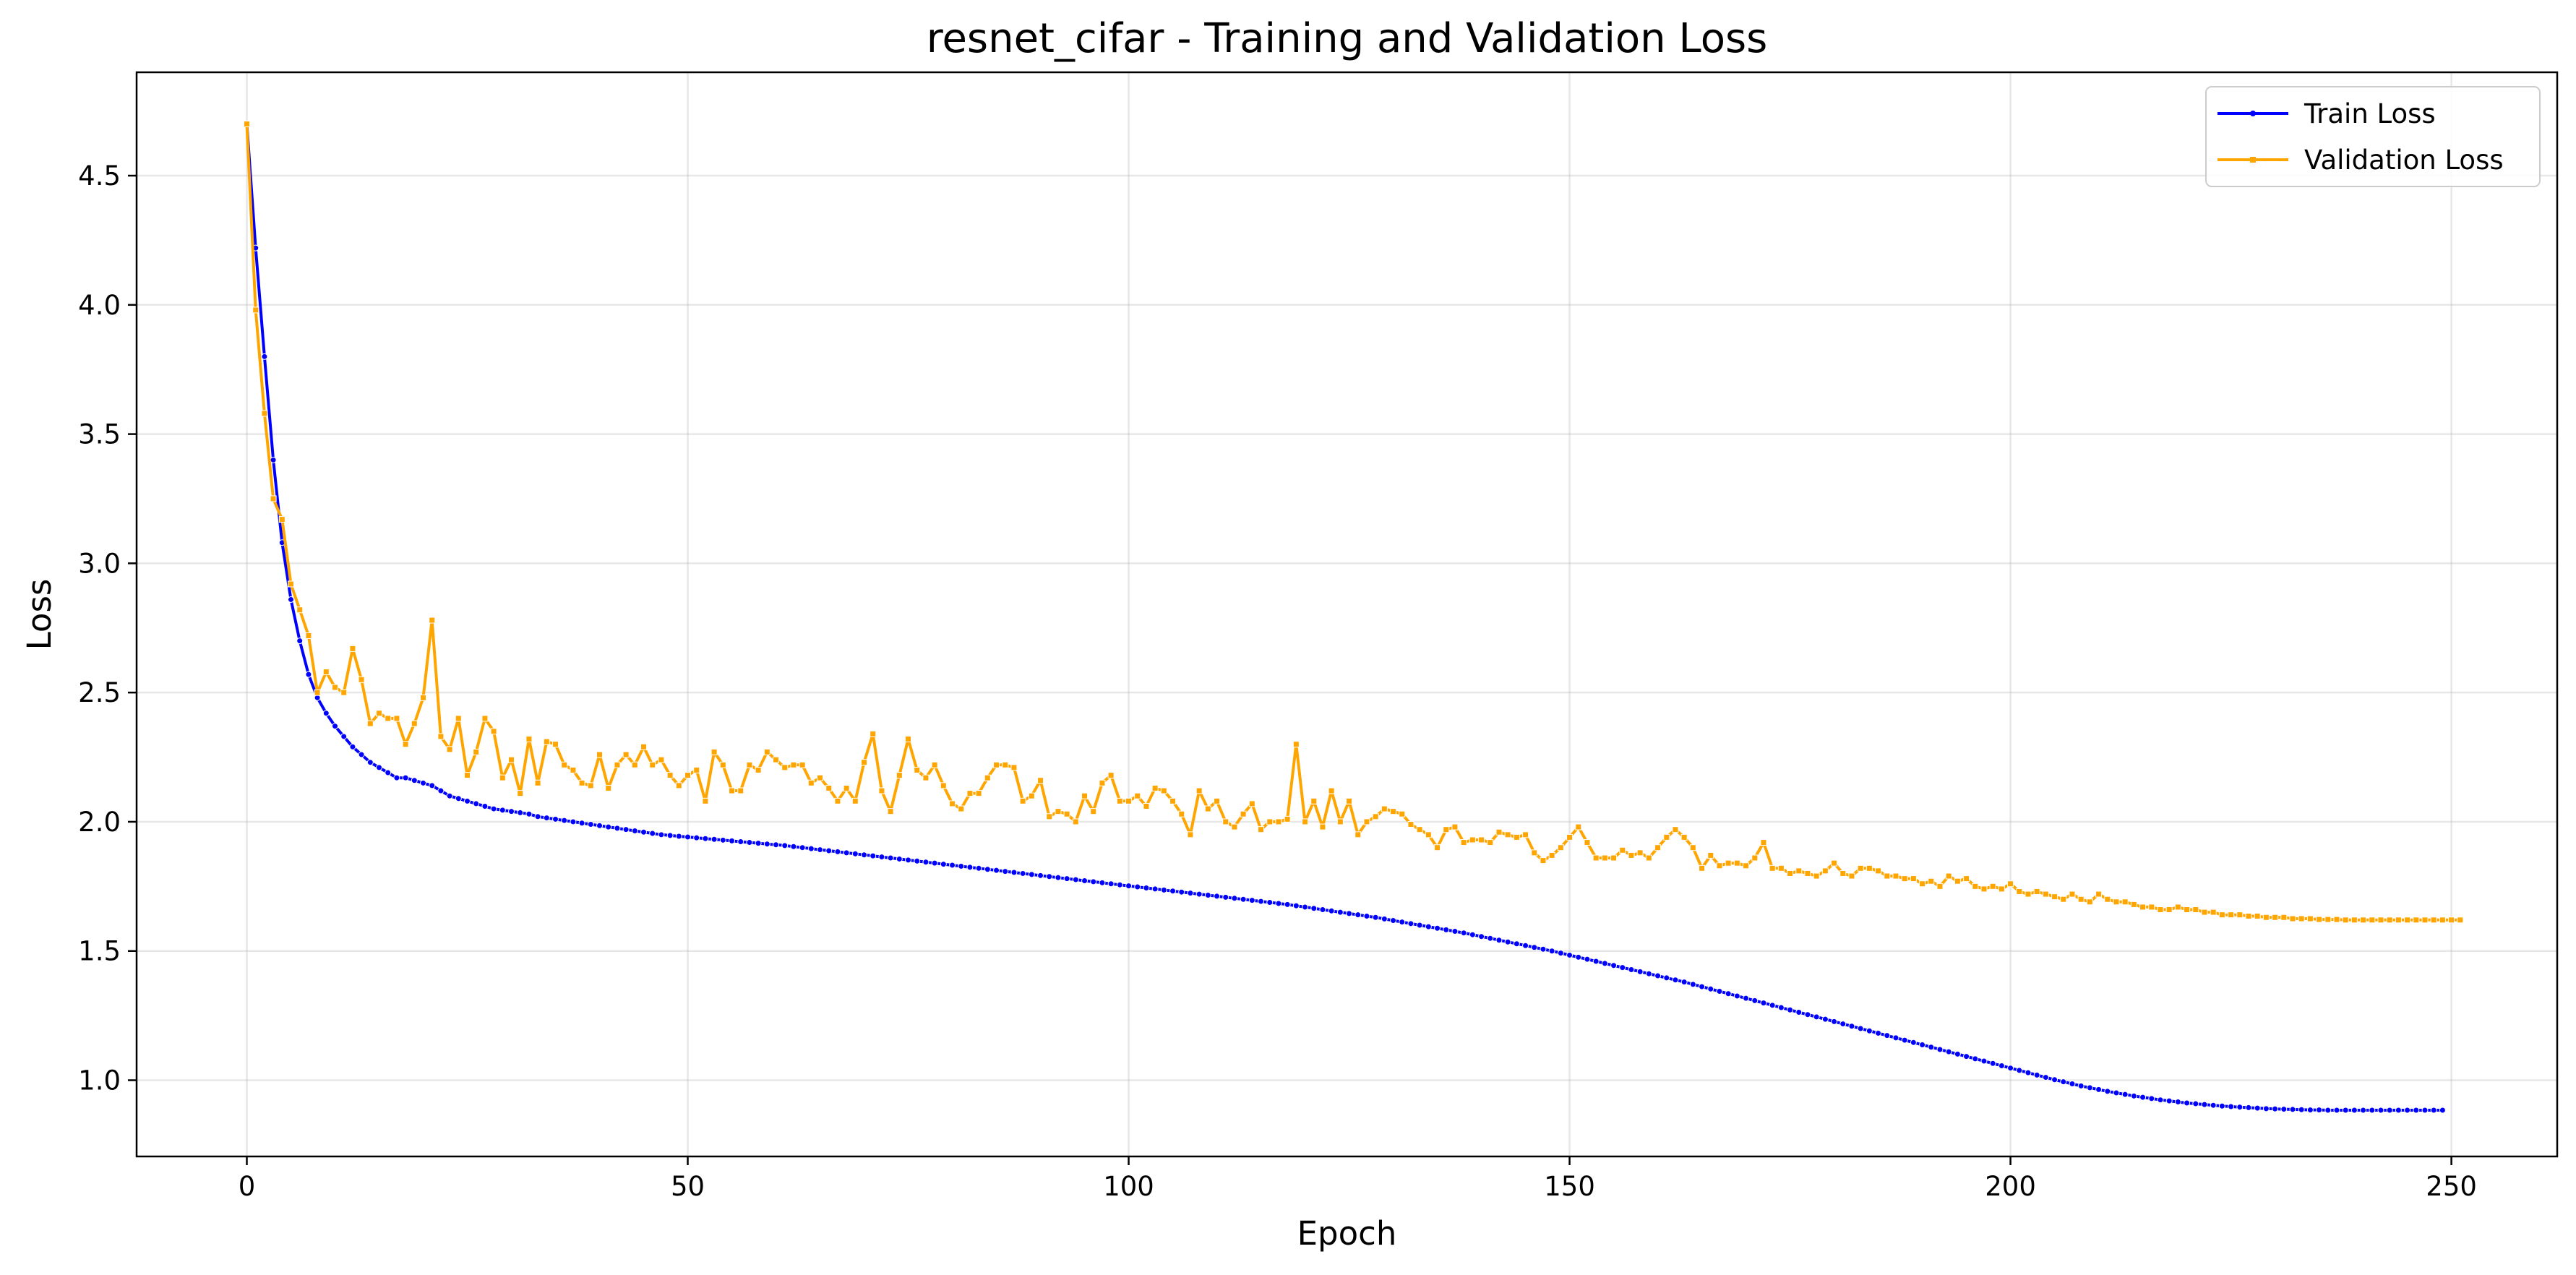  What do you see at coordinates (40, 615) in the screenshot?
I see `y-axis-label: Loss` at bounding box center [40, 615].